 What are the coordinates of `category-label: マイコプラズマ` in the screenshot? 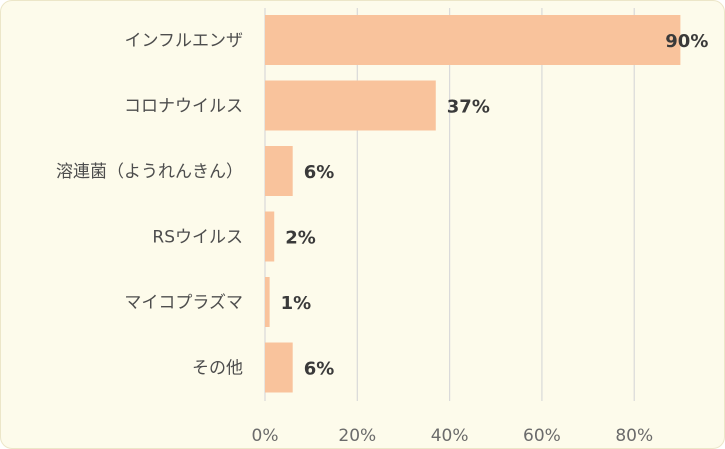 It's located at (183, 303).